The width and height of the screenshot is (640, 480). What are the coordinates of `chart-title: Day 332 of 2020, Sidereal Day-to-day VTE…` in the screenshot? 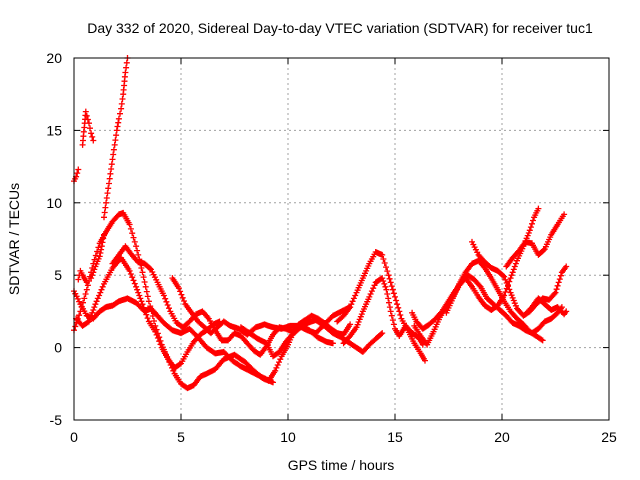 It's located at (340, 28).